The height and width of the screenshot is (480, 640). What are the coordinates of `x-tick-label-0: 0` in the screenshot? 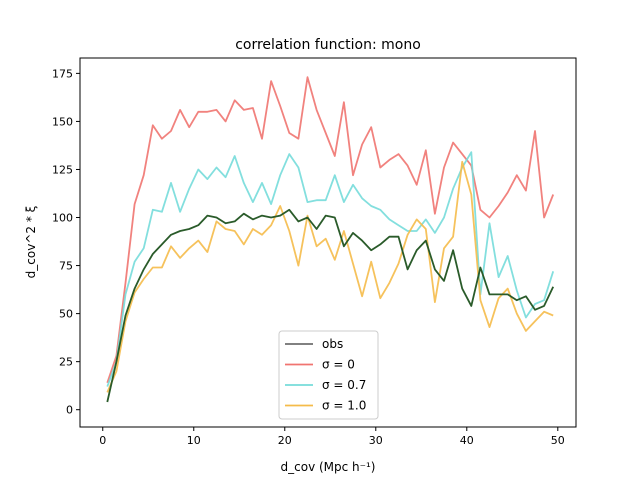 It's located at (102, 440).